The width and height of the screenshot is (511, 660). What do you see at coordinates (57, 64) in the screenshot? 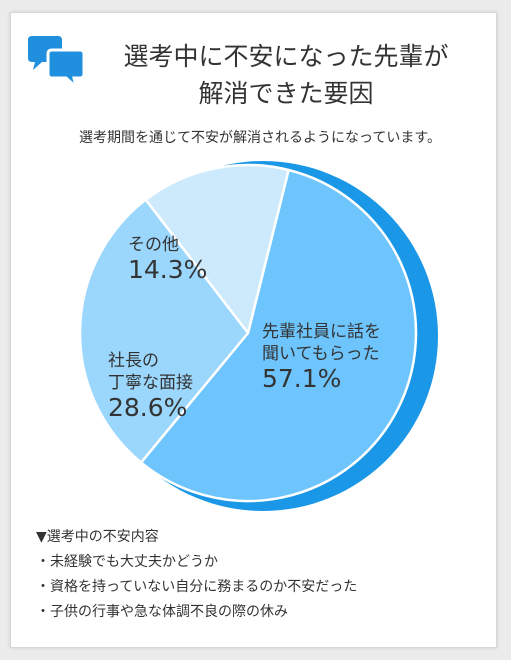
I see `speech-bubbles-icon` at bounding box center [57, 64].